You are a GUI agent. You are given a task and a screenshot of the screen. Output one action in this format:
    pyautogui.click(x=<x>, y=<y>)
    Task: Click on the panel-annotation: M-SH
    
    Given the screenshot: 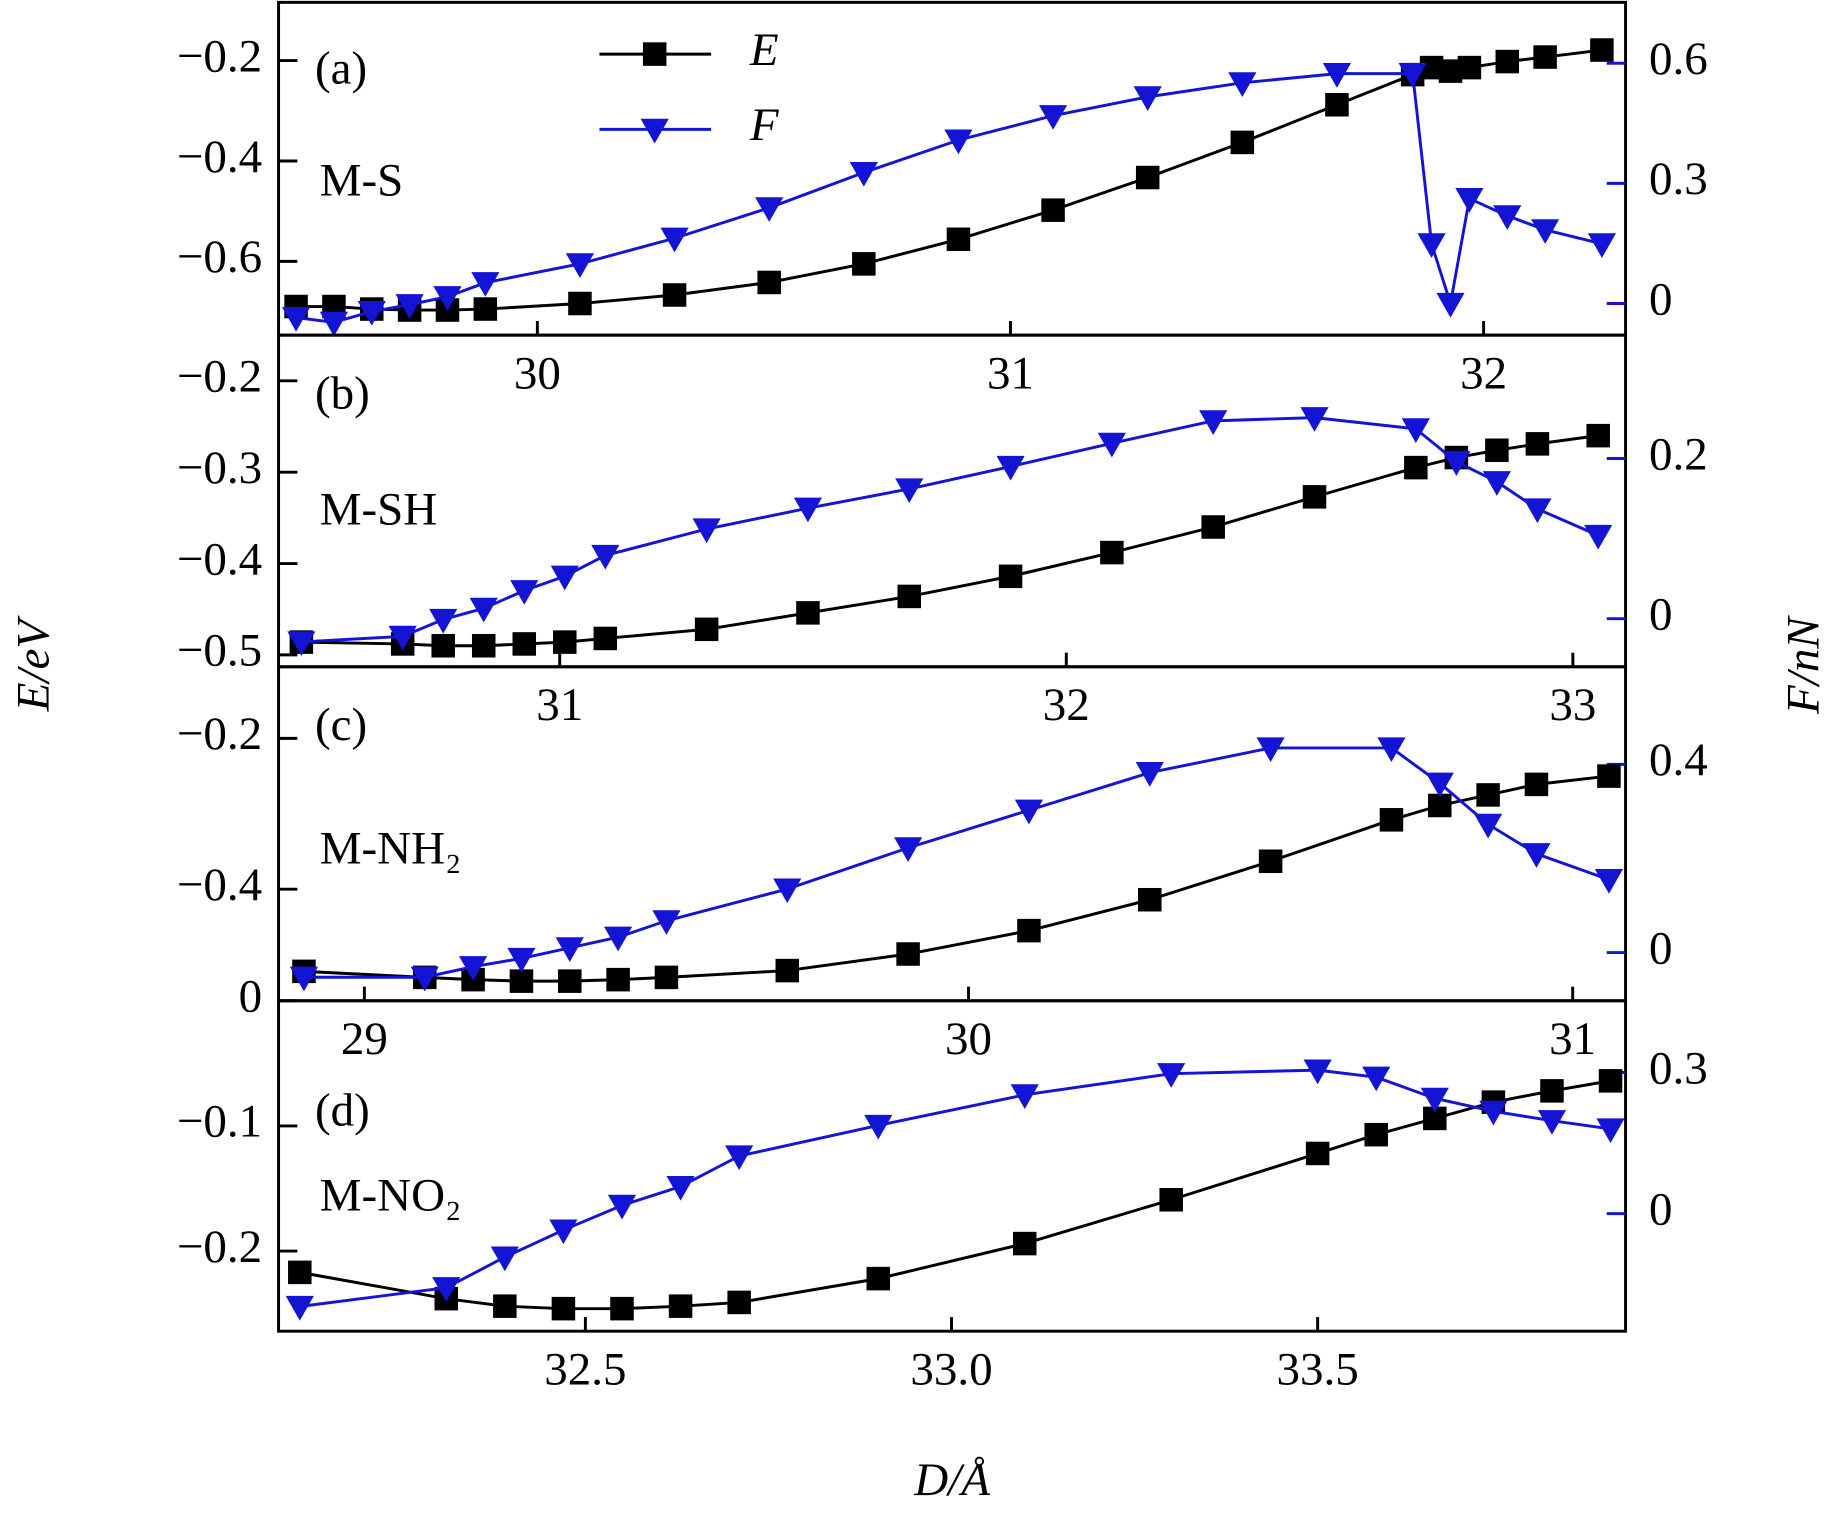 What is the action you would take?
    pyautogui.click(x=379, y=510)
    